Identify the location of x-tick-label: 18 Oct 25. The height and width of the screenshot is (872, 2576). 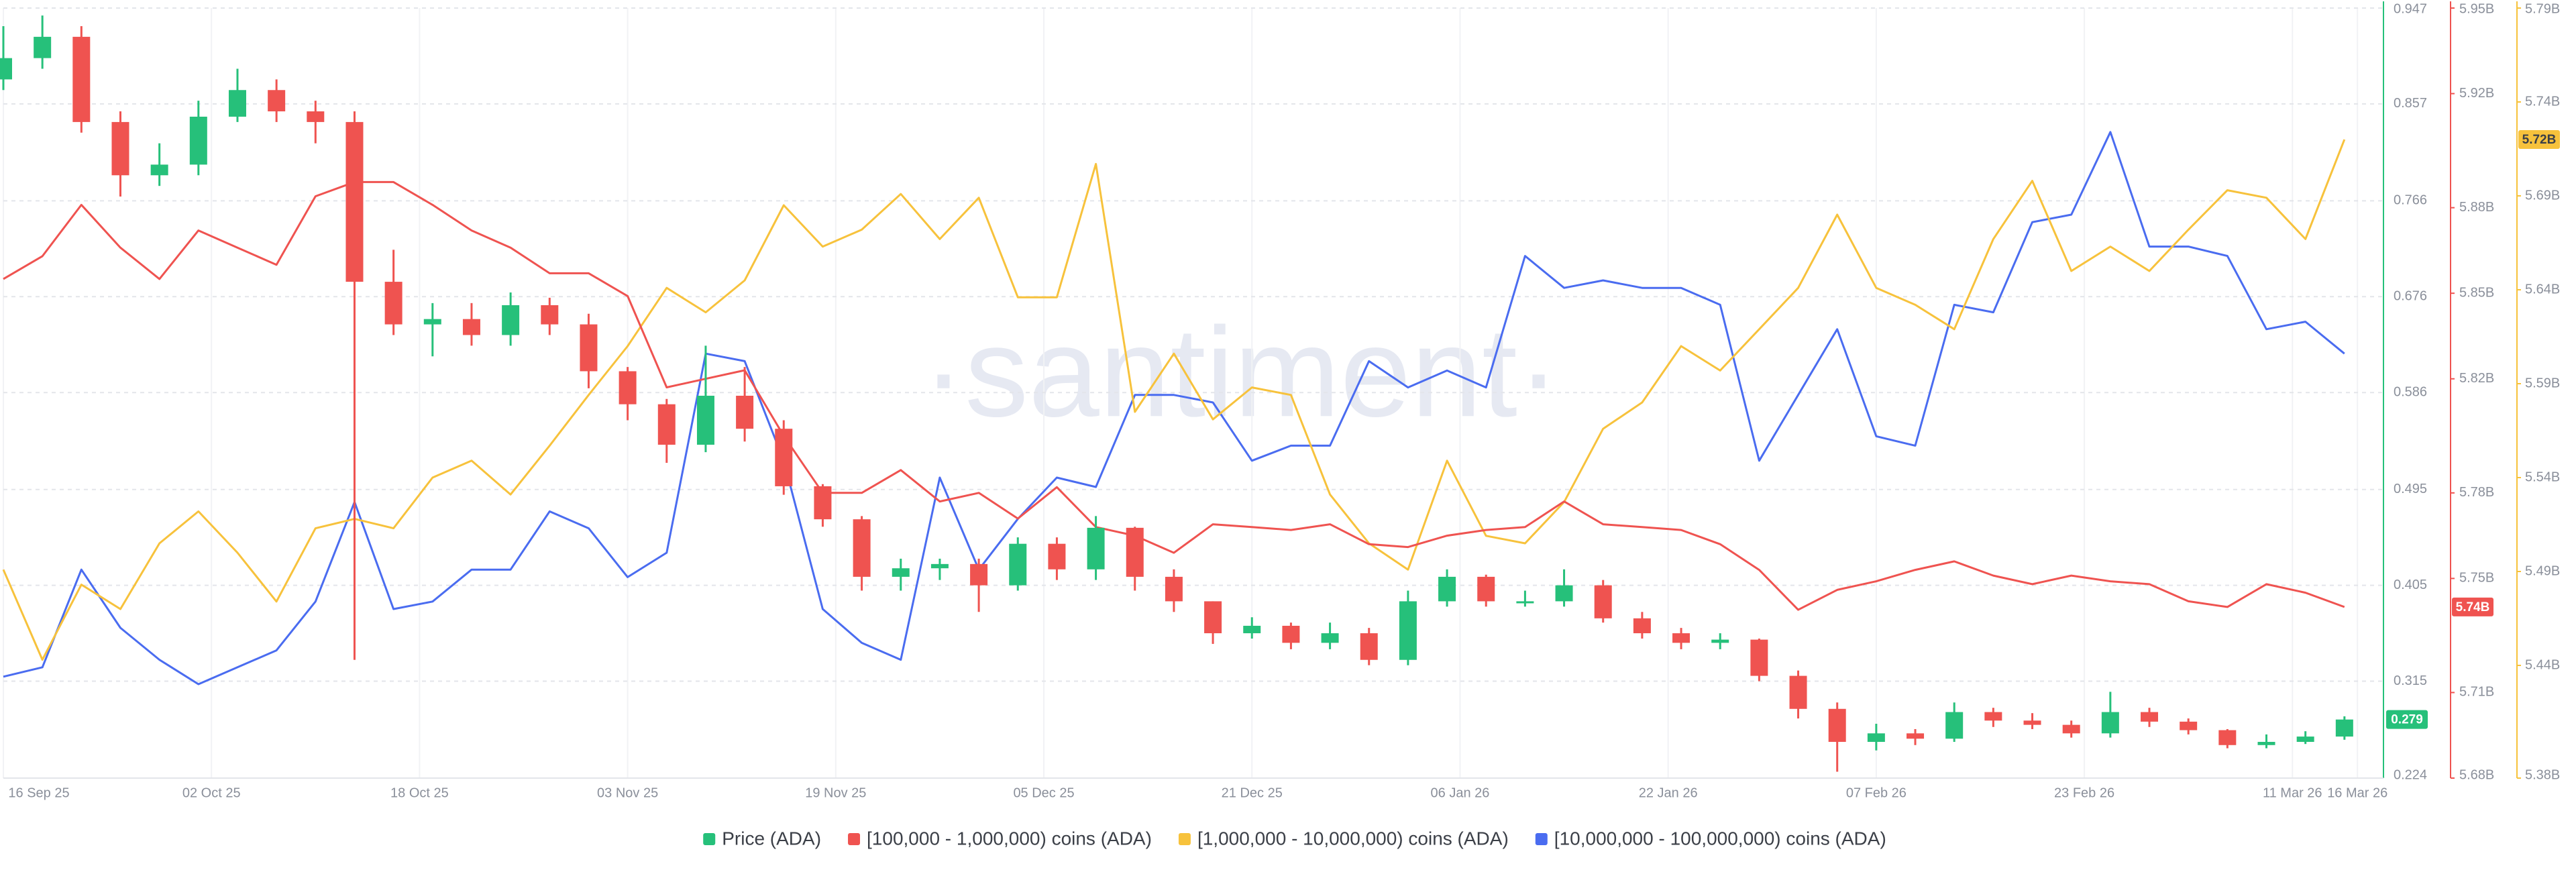
(419, 793).